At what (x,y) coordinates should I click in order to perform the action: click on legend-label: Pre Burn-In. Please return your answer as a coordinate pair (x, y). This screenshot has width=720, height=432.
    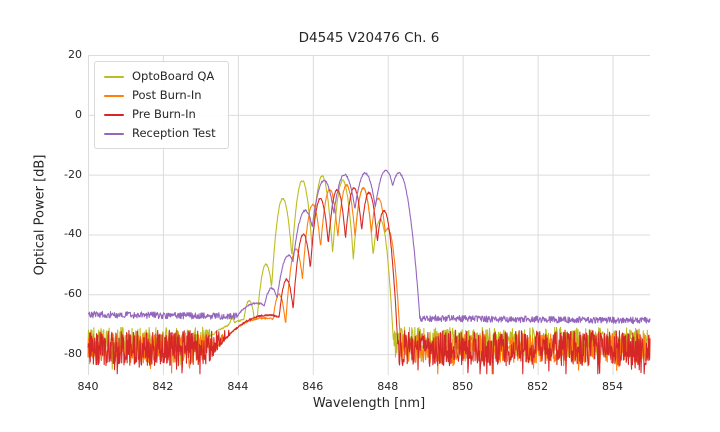
    Looking at the image, I should click on (164, 114).